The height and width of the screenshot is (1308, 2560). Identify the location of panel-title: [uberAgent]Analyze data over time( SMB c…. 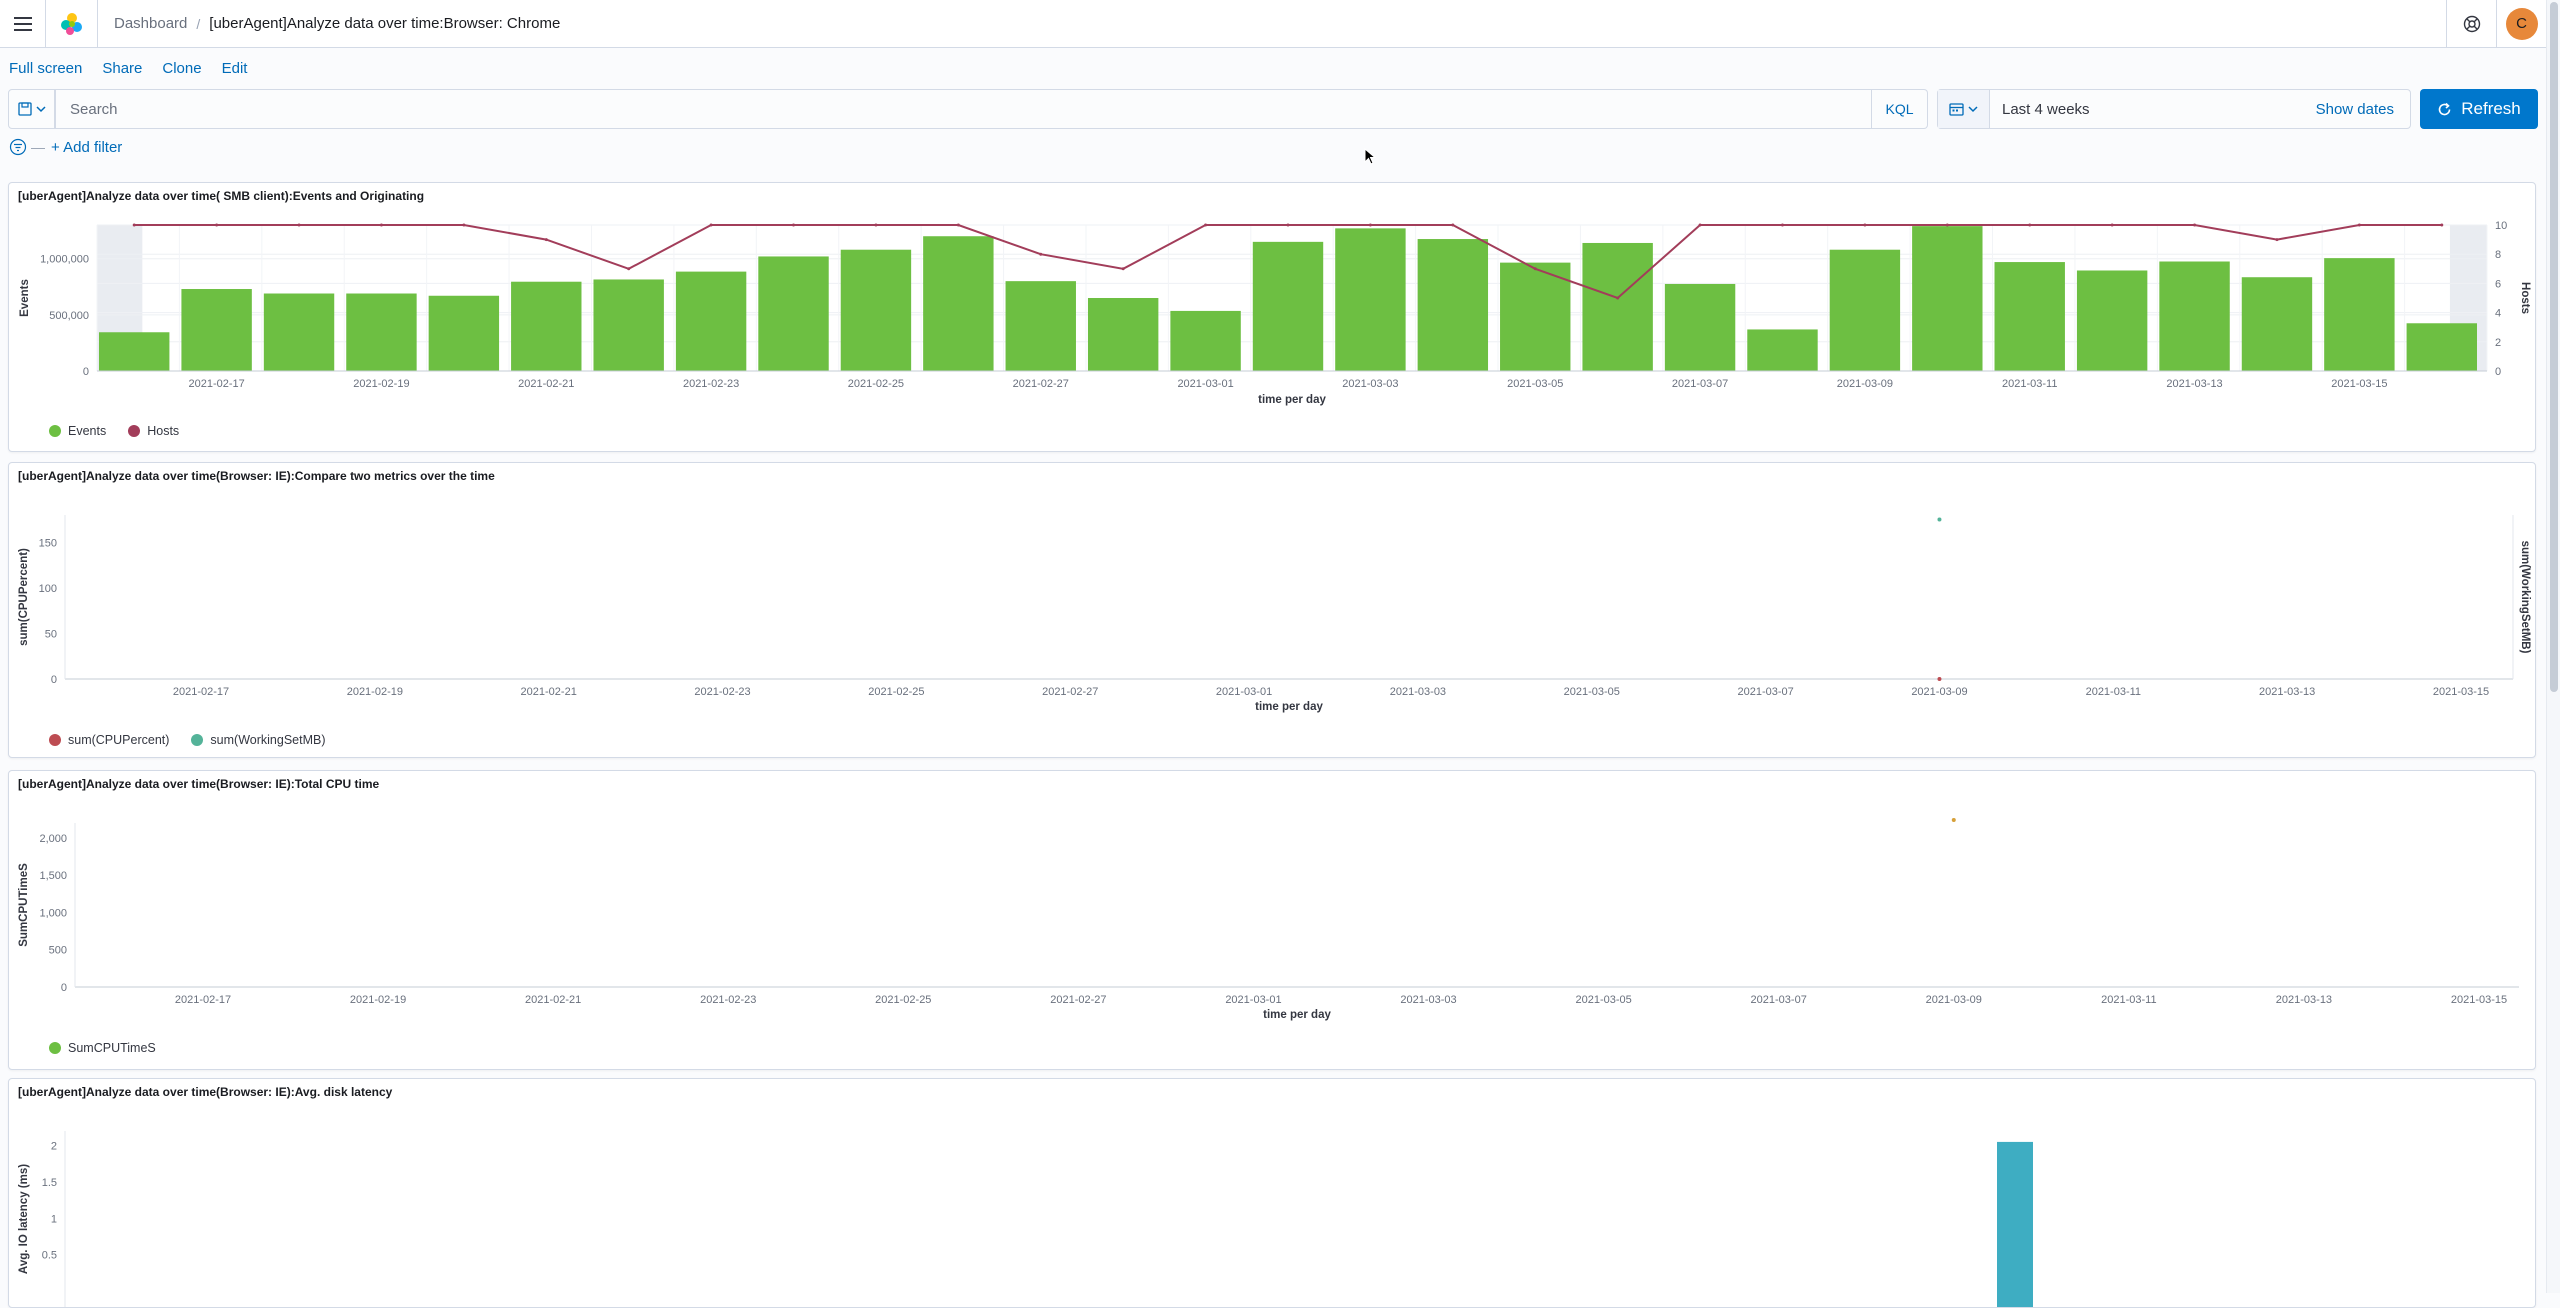
(221, 196).